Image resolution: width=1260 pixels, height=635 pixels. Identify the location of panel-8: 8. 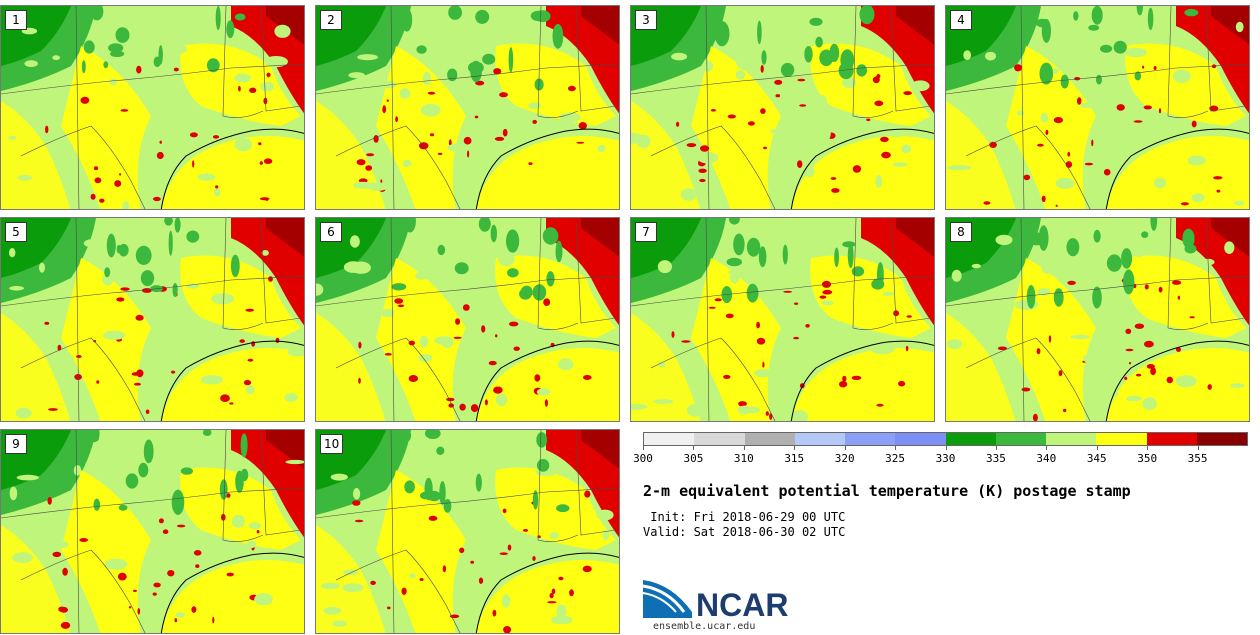
(1097, 319).